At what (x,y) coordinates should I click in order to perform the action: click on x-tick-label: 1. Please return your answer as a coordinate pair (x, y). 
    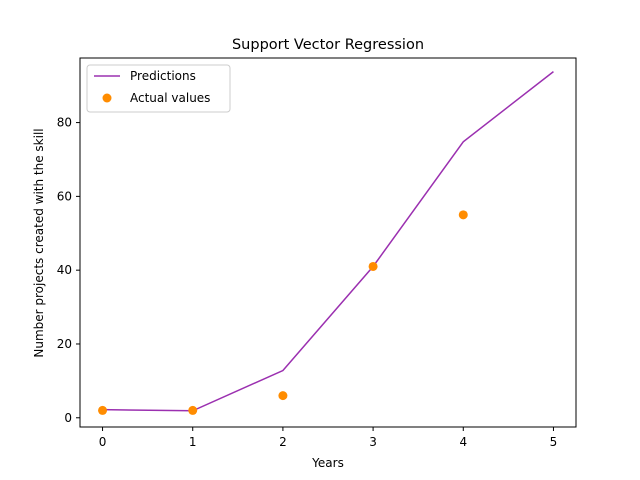
    Looking at the image, I should click on (193, 442).